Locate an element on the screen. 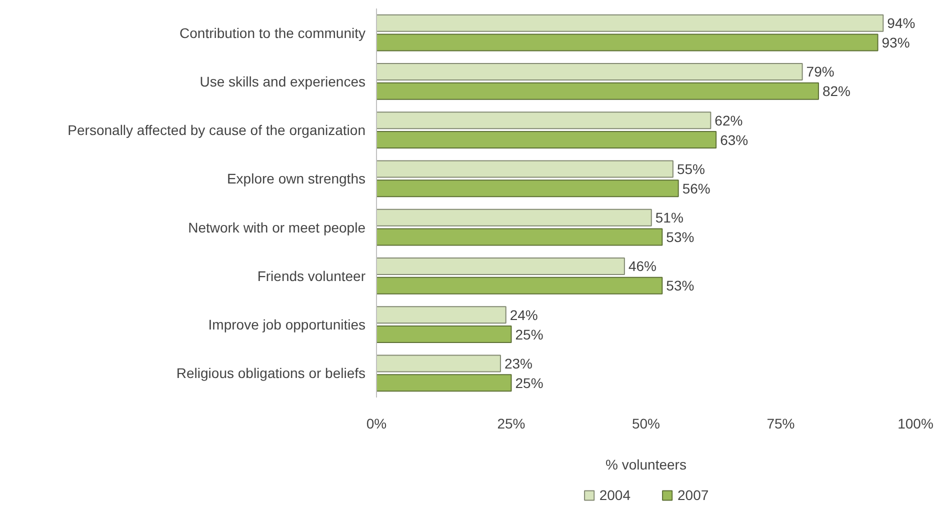 The height and width of the screenshot is (529, 937). y-tick-label: Use skills and experiences is located at coordinates (283, 81).